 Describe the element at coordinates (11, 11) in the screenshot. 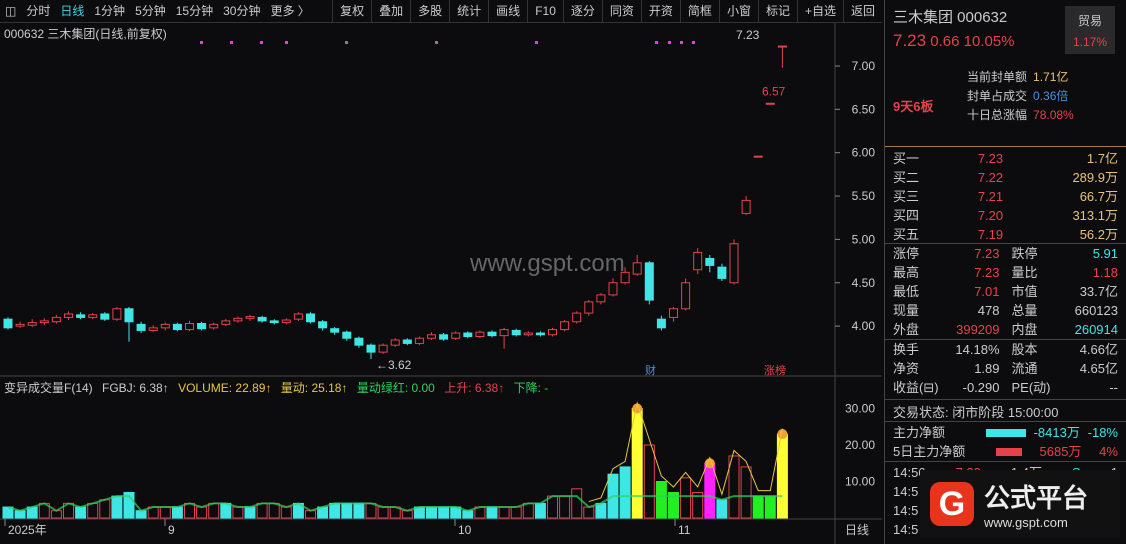

I see `panel-toggle-icon: ◫` at that location.